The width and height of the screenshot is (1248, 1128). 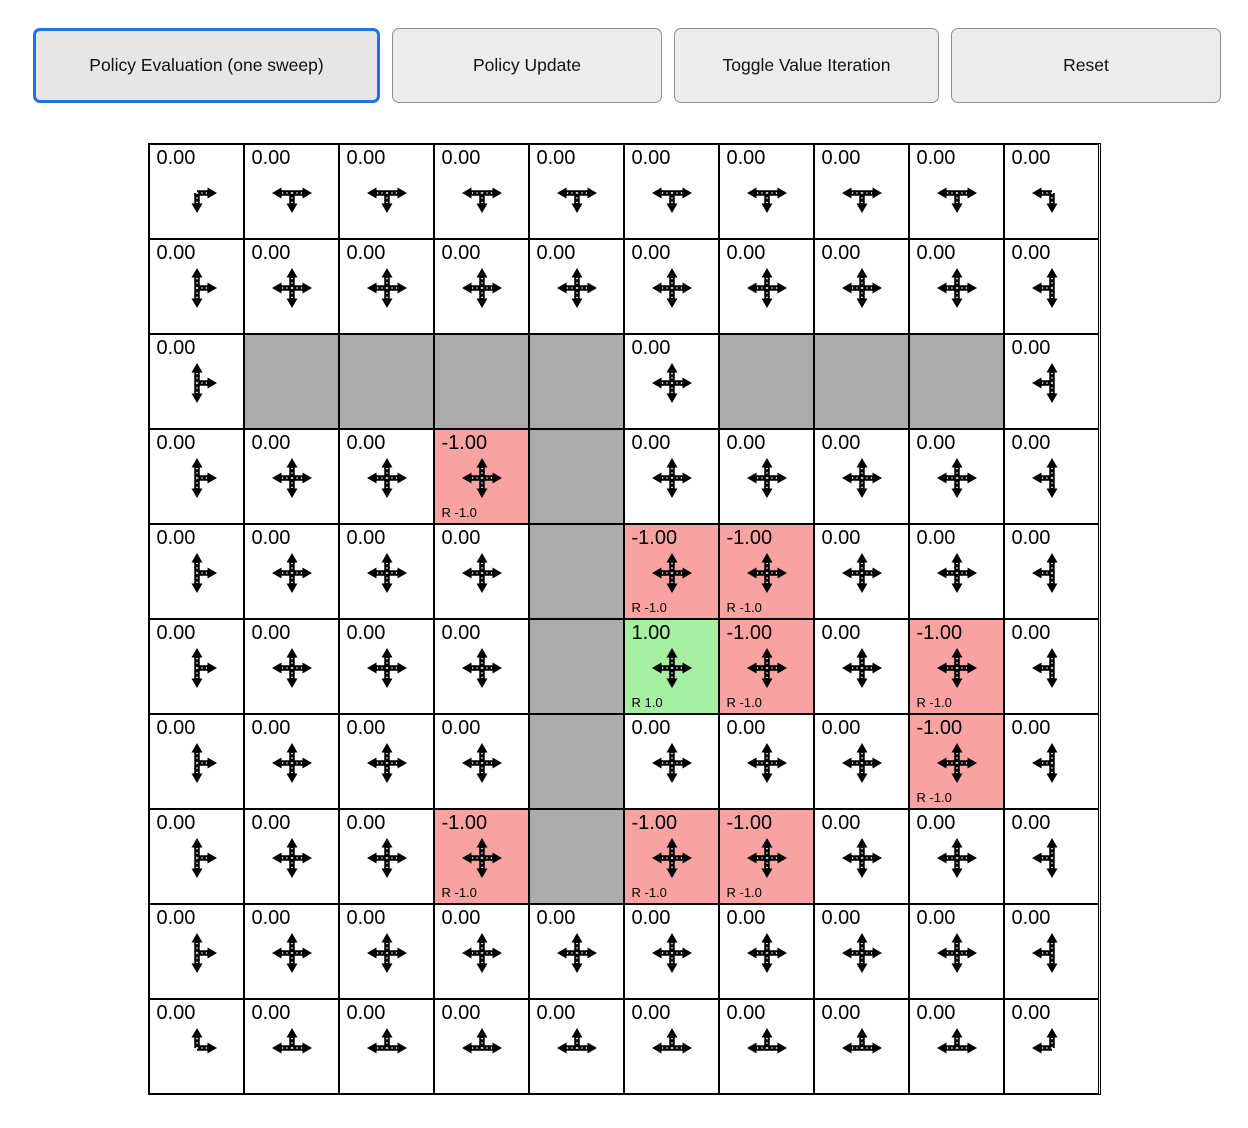 What do you see at coordinates (956, 856) in the screenshot?
I see `grid-cell-7-8: 0.00` at bounding box center [956, 856].